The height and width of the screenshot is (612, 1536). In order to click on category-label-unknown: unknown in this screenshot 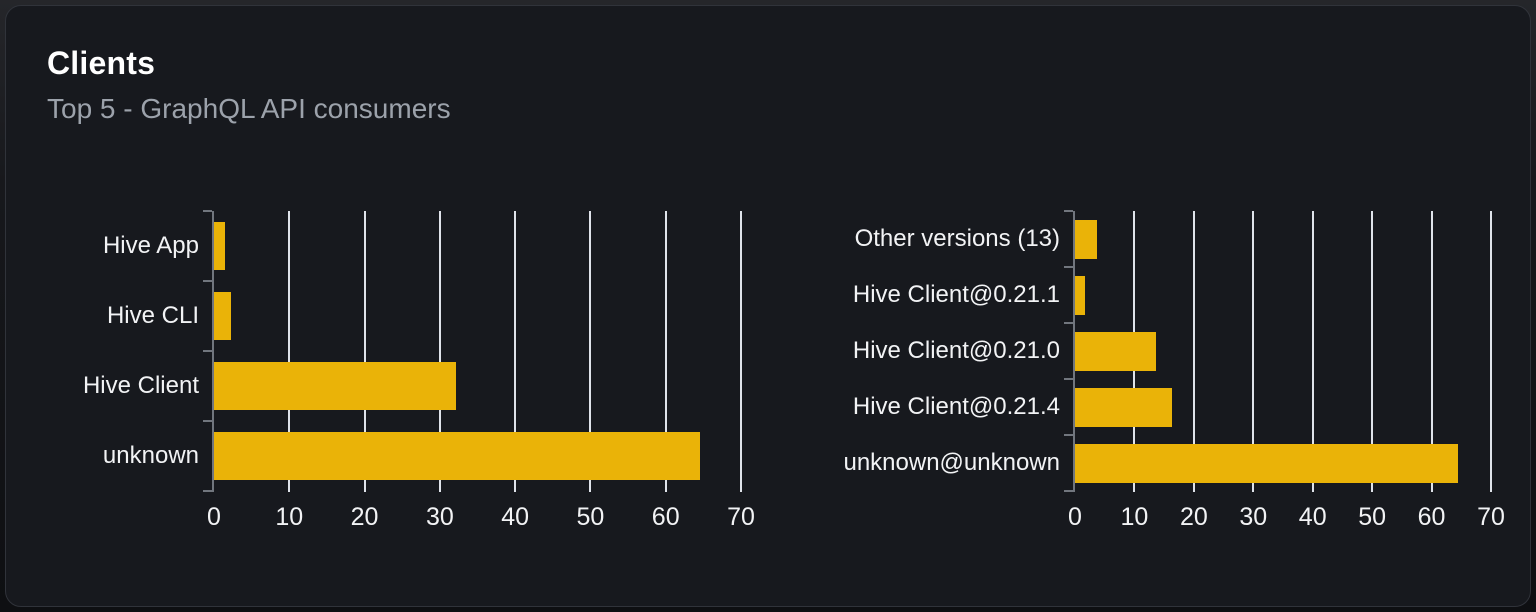, I will do `click(150, 455)`.